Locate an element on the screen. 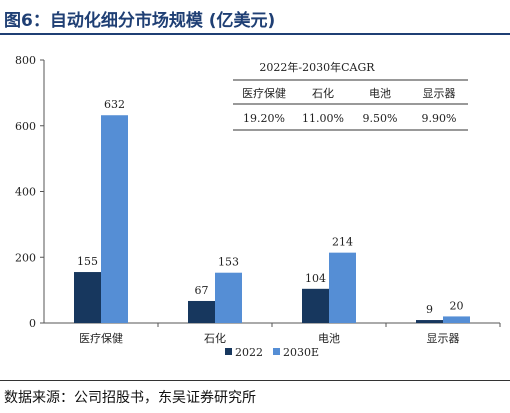 Image resolution: width=510 pixels, height=413 pixels. page-title: 图6：自动化细分市场规模 (亿美元) is located at coordinates (140, 21).